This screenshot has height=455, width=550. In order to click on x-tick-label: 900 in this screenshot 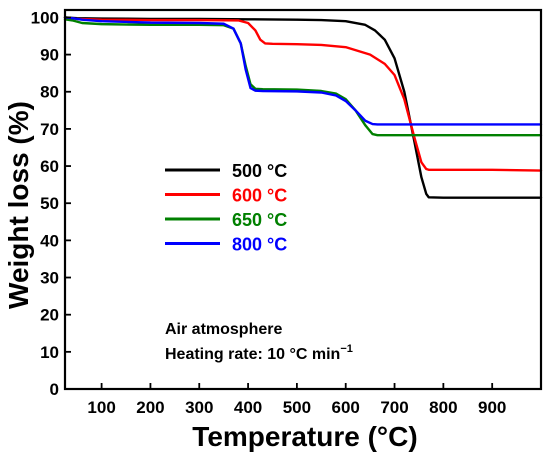, I will do `click(492, 407)`.